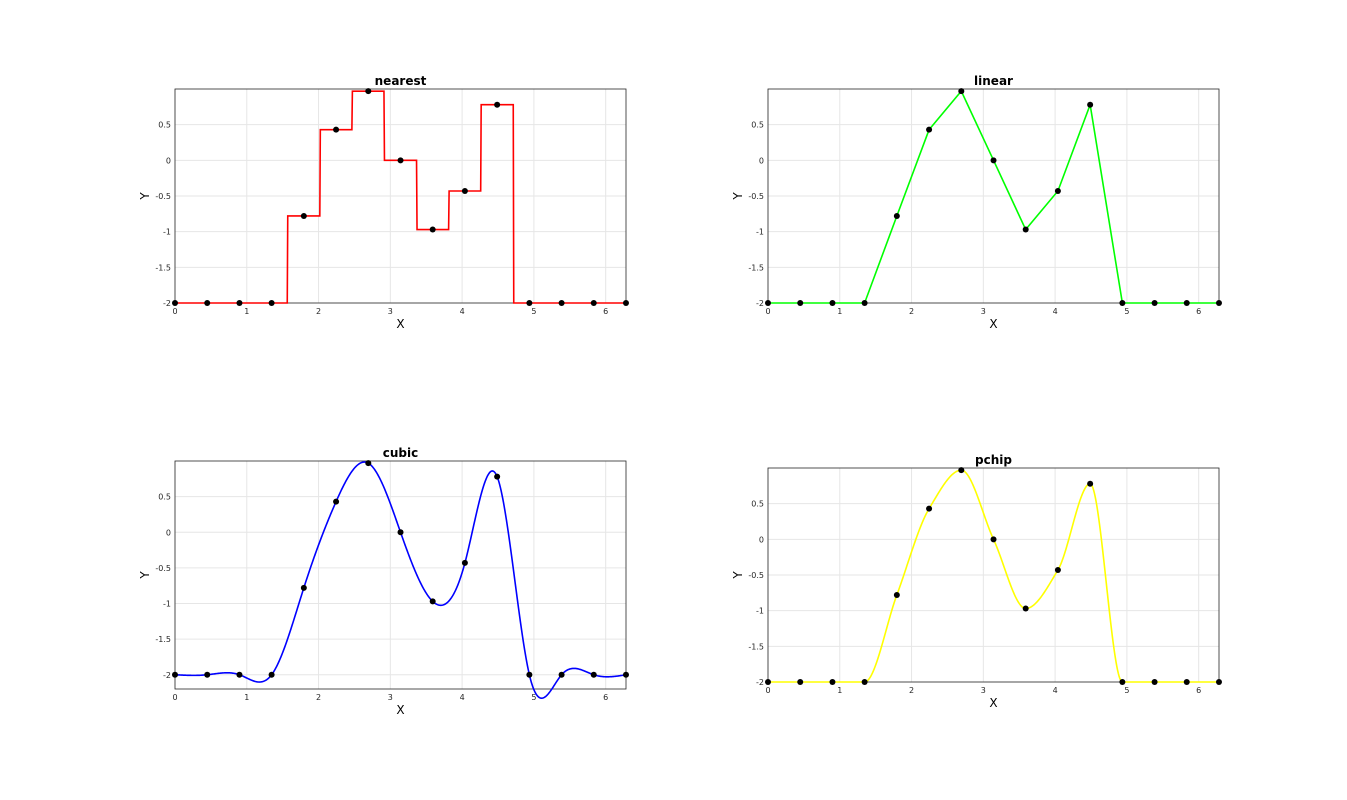 This screenshot has width=1347, height=800. I want to click on subplot-pchip: 0 1 2 3 4 5 6 -2 -1.5 -1 -0.5 0 0.5 pchip X Y, so click(976, 581).